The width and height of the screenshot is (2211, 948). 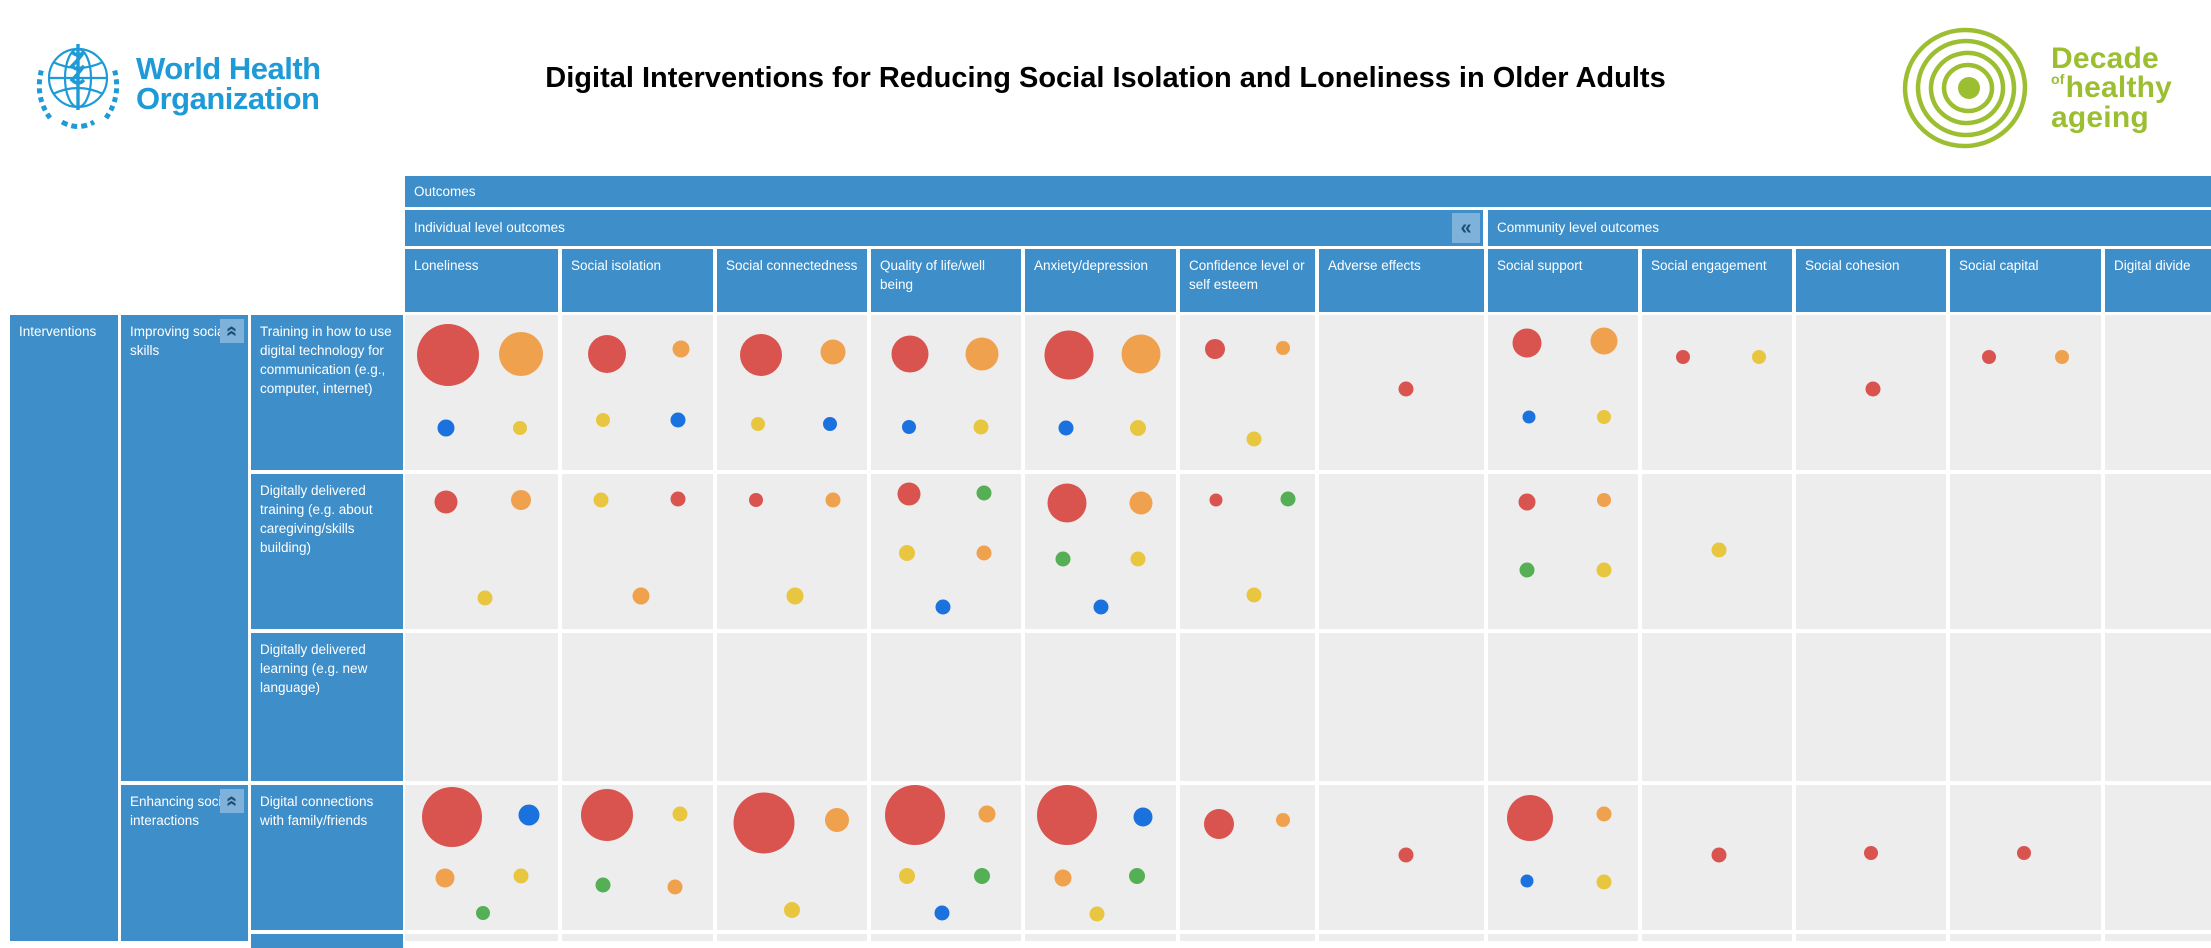 I want to click on collapse-individual-columns-button: «, so click(x=1466, y=228).